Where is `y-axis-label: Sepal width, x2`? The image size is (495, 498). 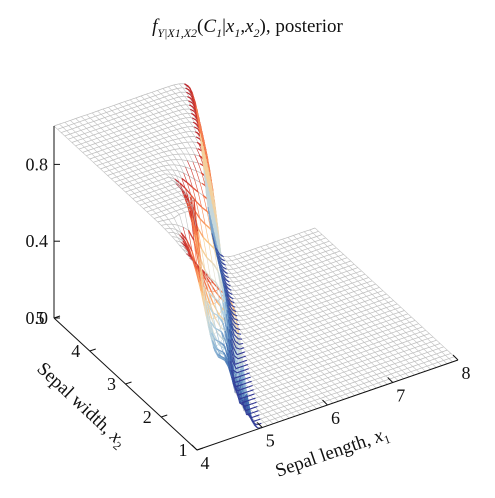
y-axis-label: Sepal width, x2 is located at coordinates (80, 405).